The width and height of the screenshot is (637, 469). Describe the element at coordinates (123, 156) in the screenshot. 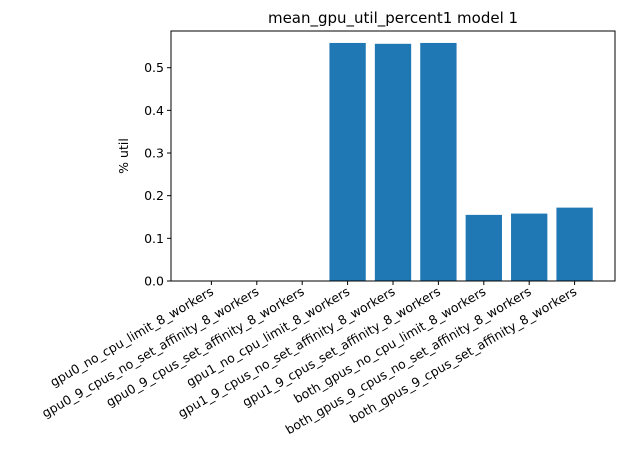

I see `y-axis-label: % util` at that location.